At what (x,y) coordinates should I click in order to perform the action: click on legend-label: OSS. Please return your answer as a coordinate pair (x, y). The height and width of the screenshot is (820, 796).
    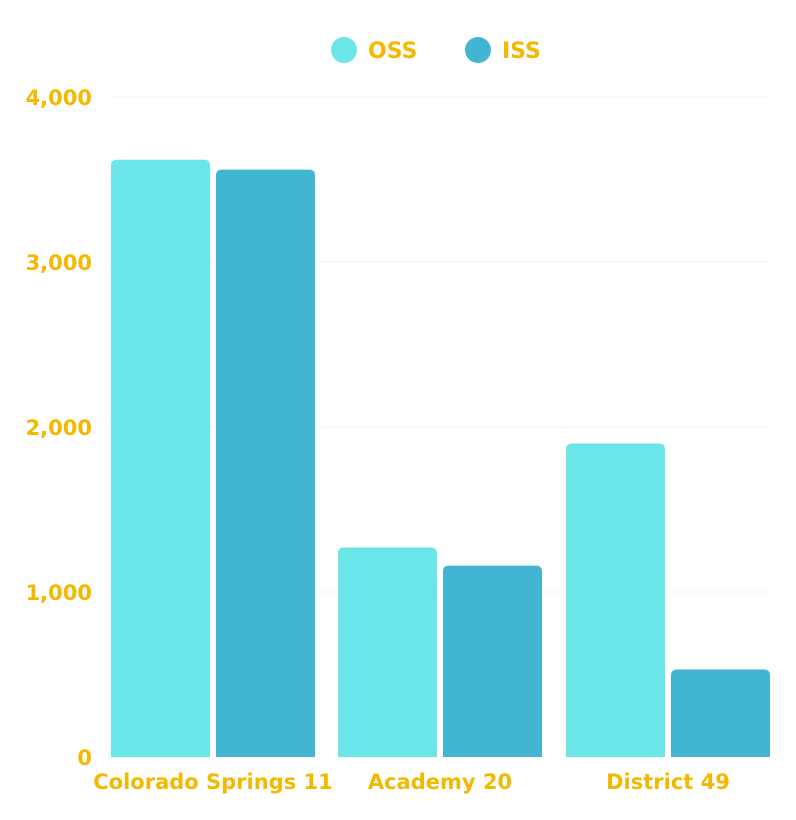
    Looking at the image, I should click on (392, 51).